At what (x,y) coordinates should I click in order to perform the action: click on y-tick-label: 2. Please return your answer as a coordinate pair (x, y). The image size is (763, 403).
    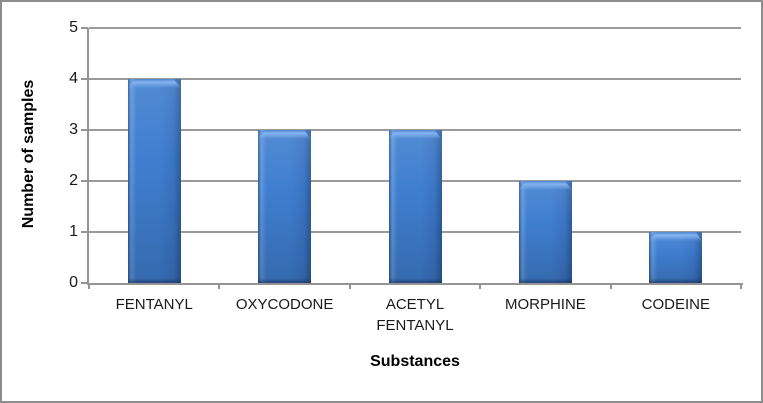
    Looking at the image, I should click on (73, 180).